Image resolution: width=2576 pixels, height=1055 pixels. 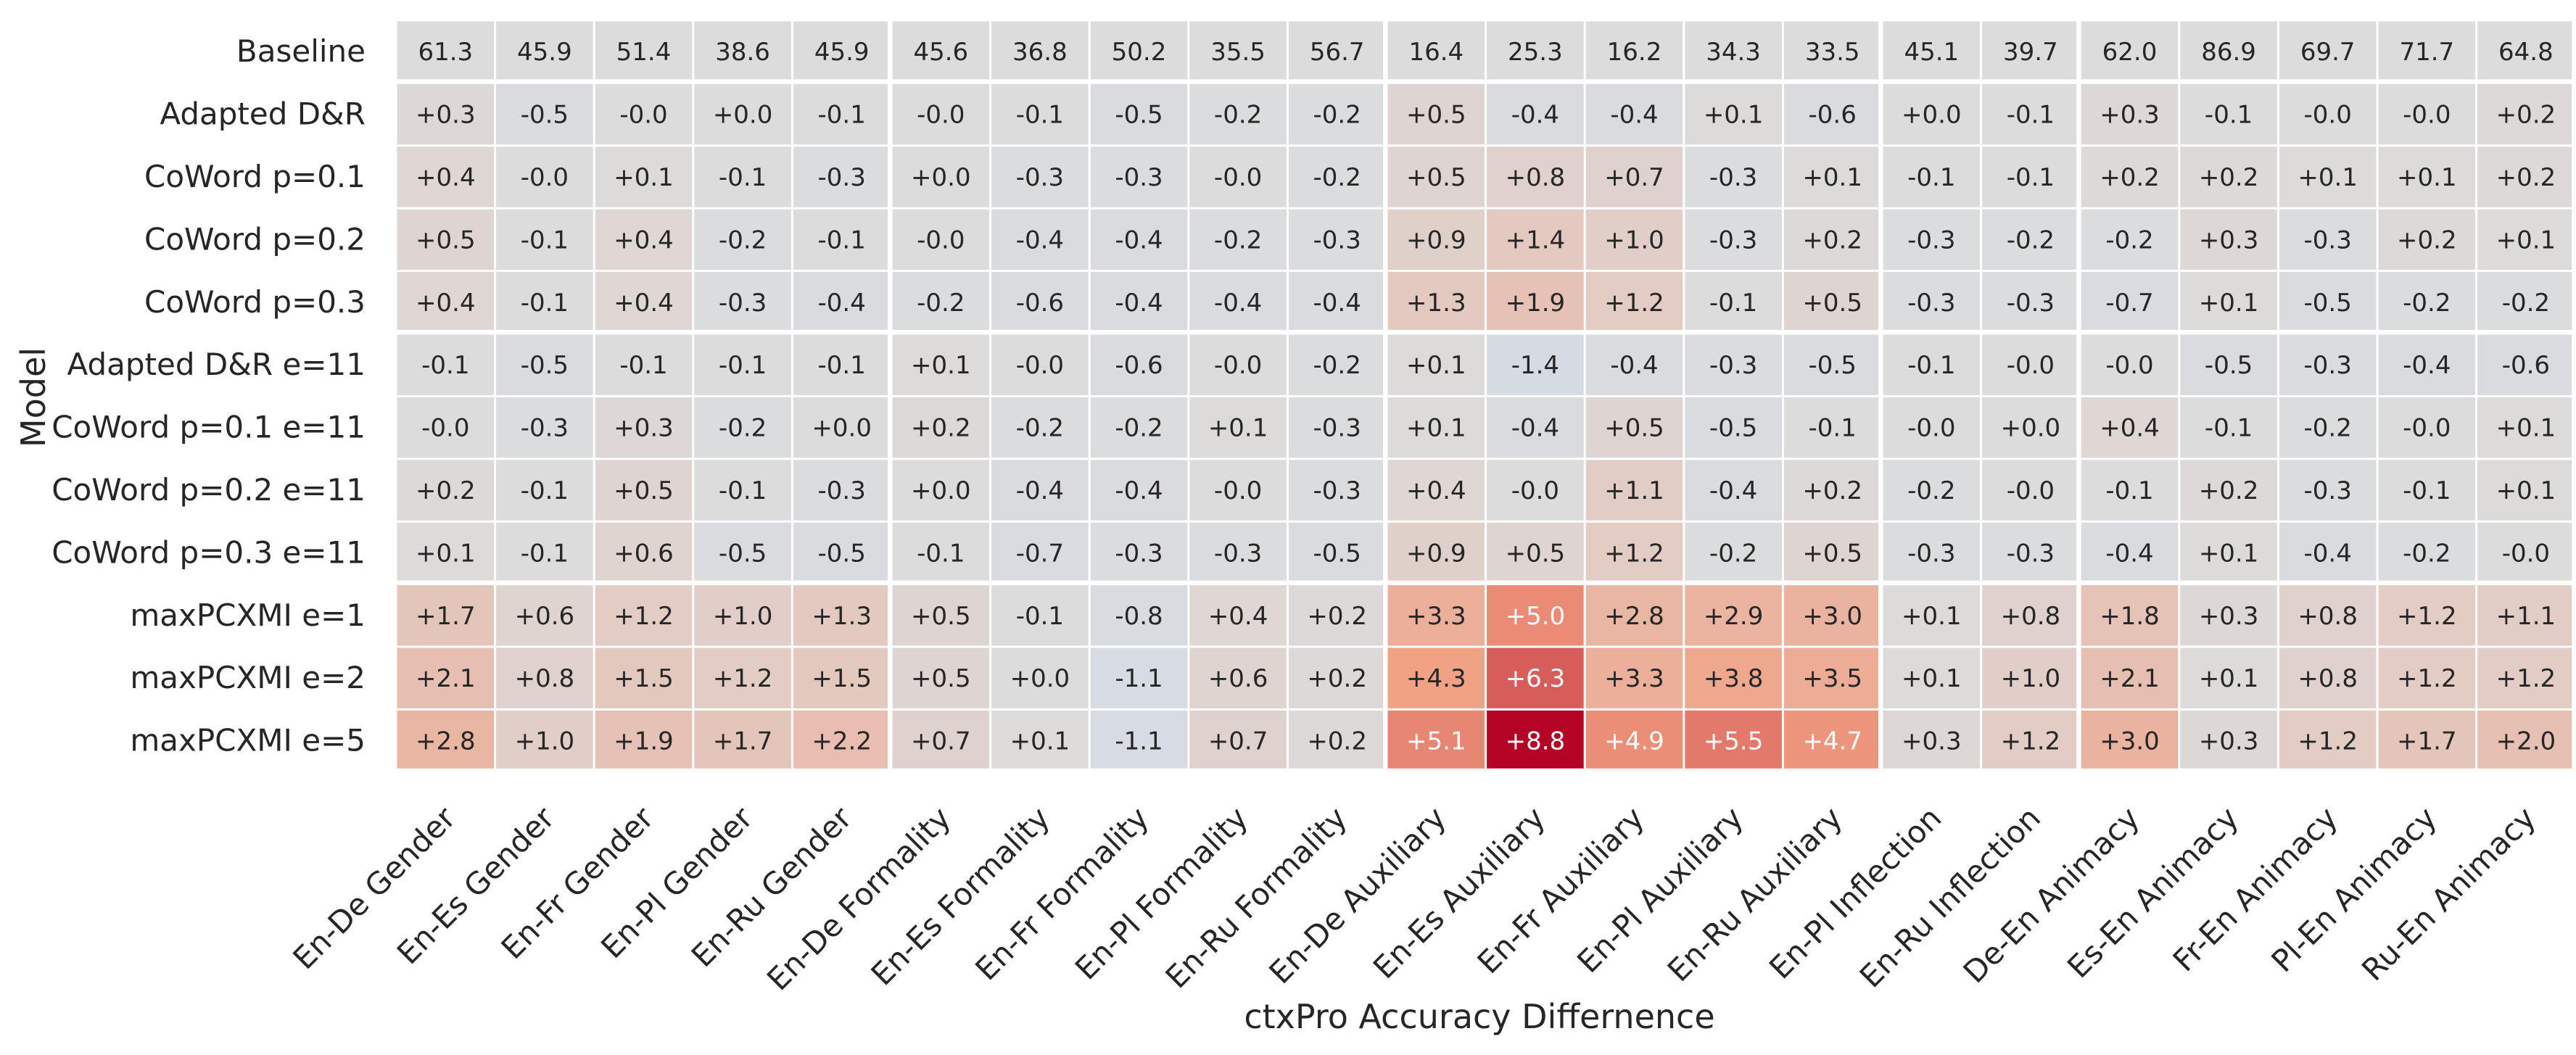 I want to click on cell-value-label: 16.4, so click(x=1436, y=52).